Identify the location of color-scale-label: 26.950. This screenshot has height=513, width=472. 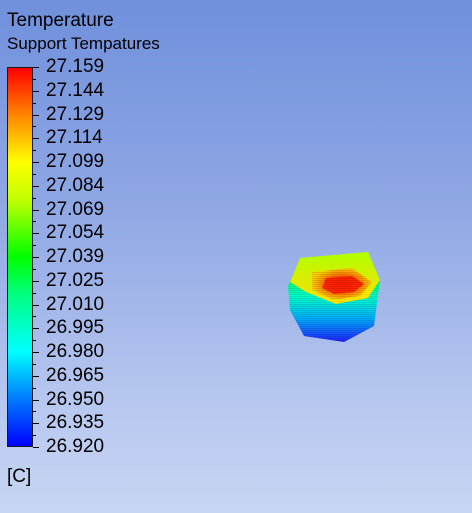
(75, 399).